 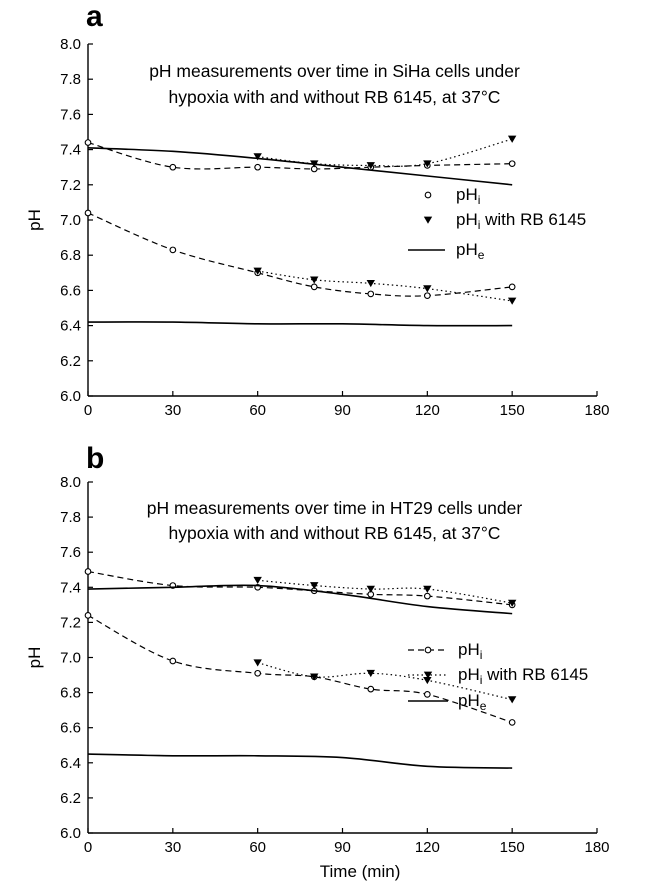 What do you see at coordinates (446, 251) in the screenshot?
I see `legend-item: pHe` at bounding box center [446, 251].